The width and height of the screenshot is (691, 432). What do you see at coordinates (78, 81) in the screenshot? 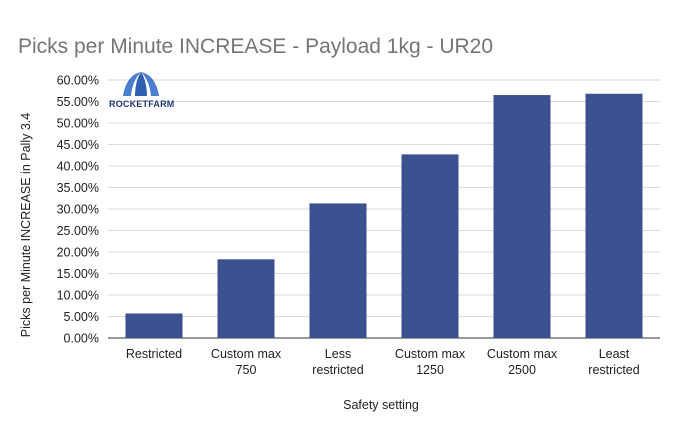
I see `y-tick-label: 60.00%` at bounding box center [78, 81].